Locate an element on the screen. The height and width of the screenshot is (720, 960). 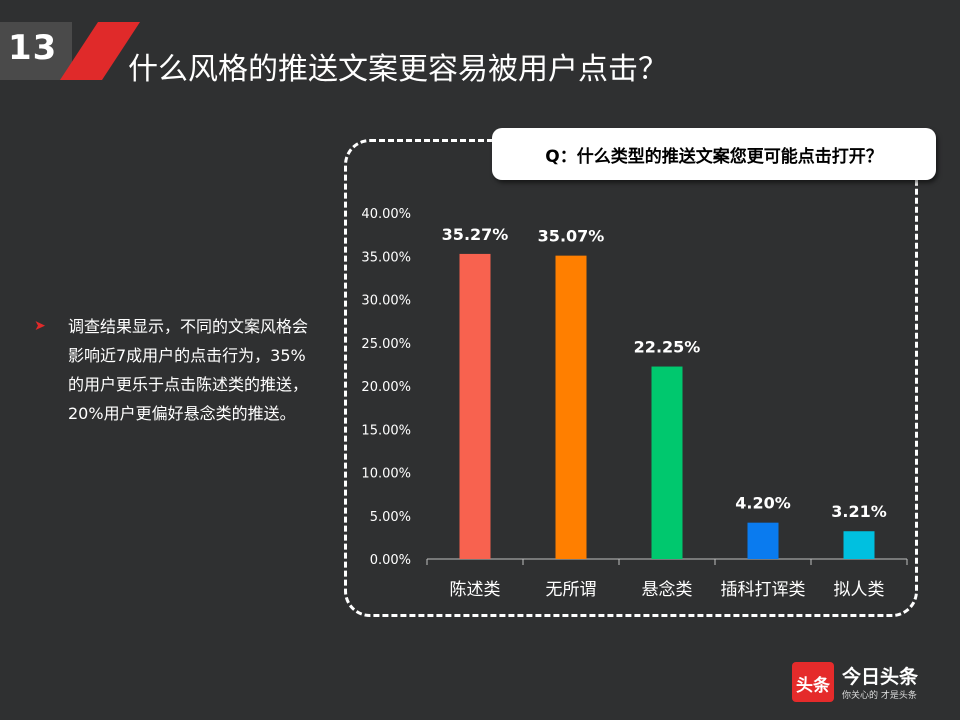
logo-slogan: 你关心的 才是头条 is located at coordinates (879, 696).